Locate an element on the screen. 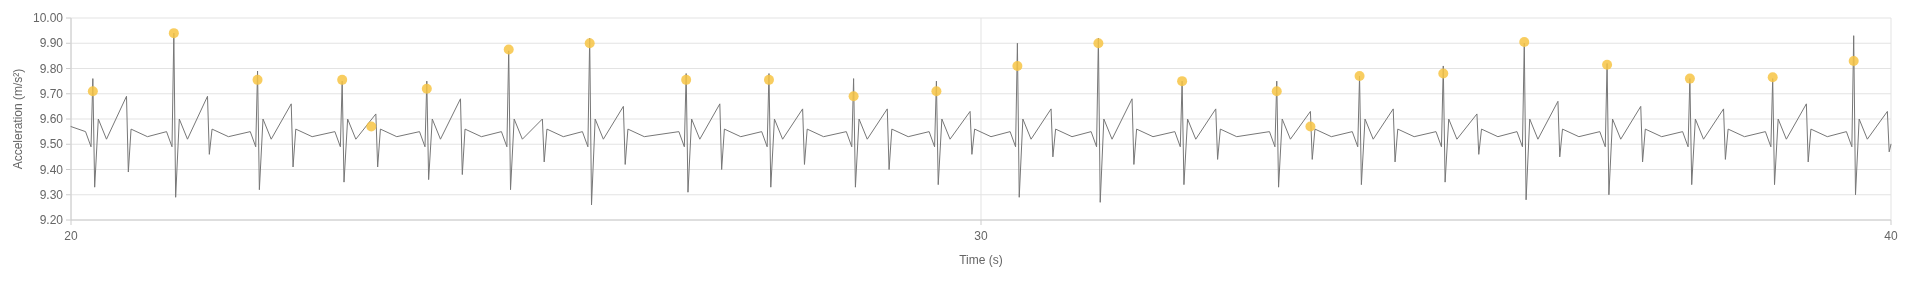  x-tick-label: 20 is located at coordinates (71, 236).